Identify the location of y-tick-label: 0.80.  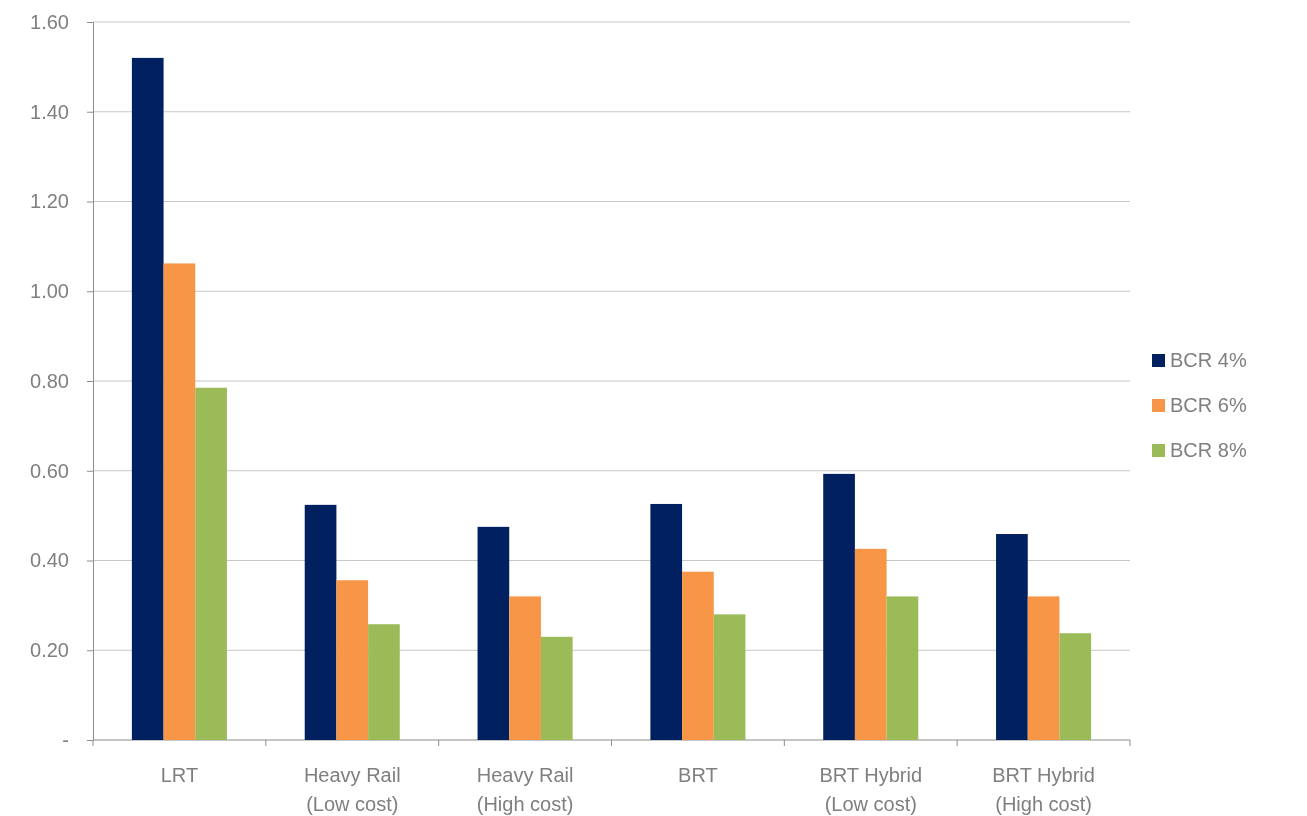
(49, 380).